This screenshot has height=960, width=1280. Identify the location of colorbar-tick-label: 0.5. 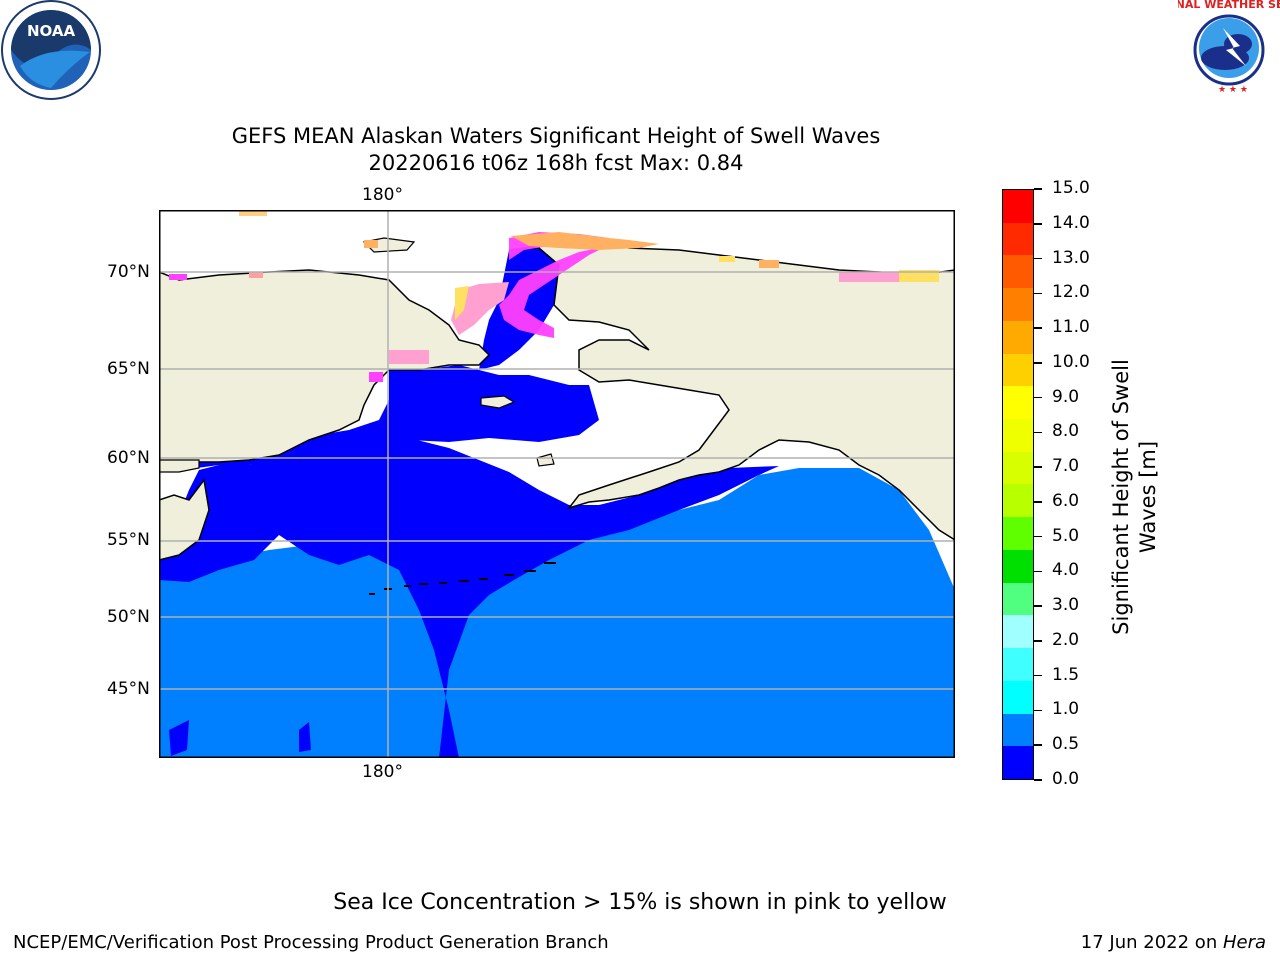
(1066, 744).